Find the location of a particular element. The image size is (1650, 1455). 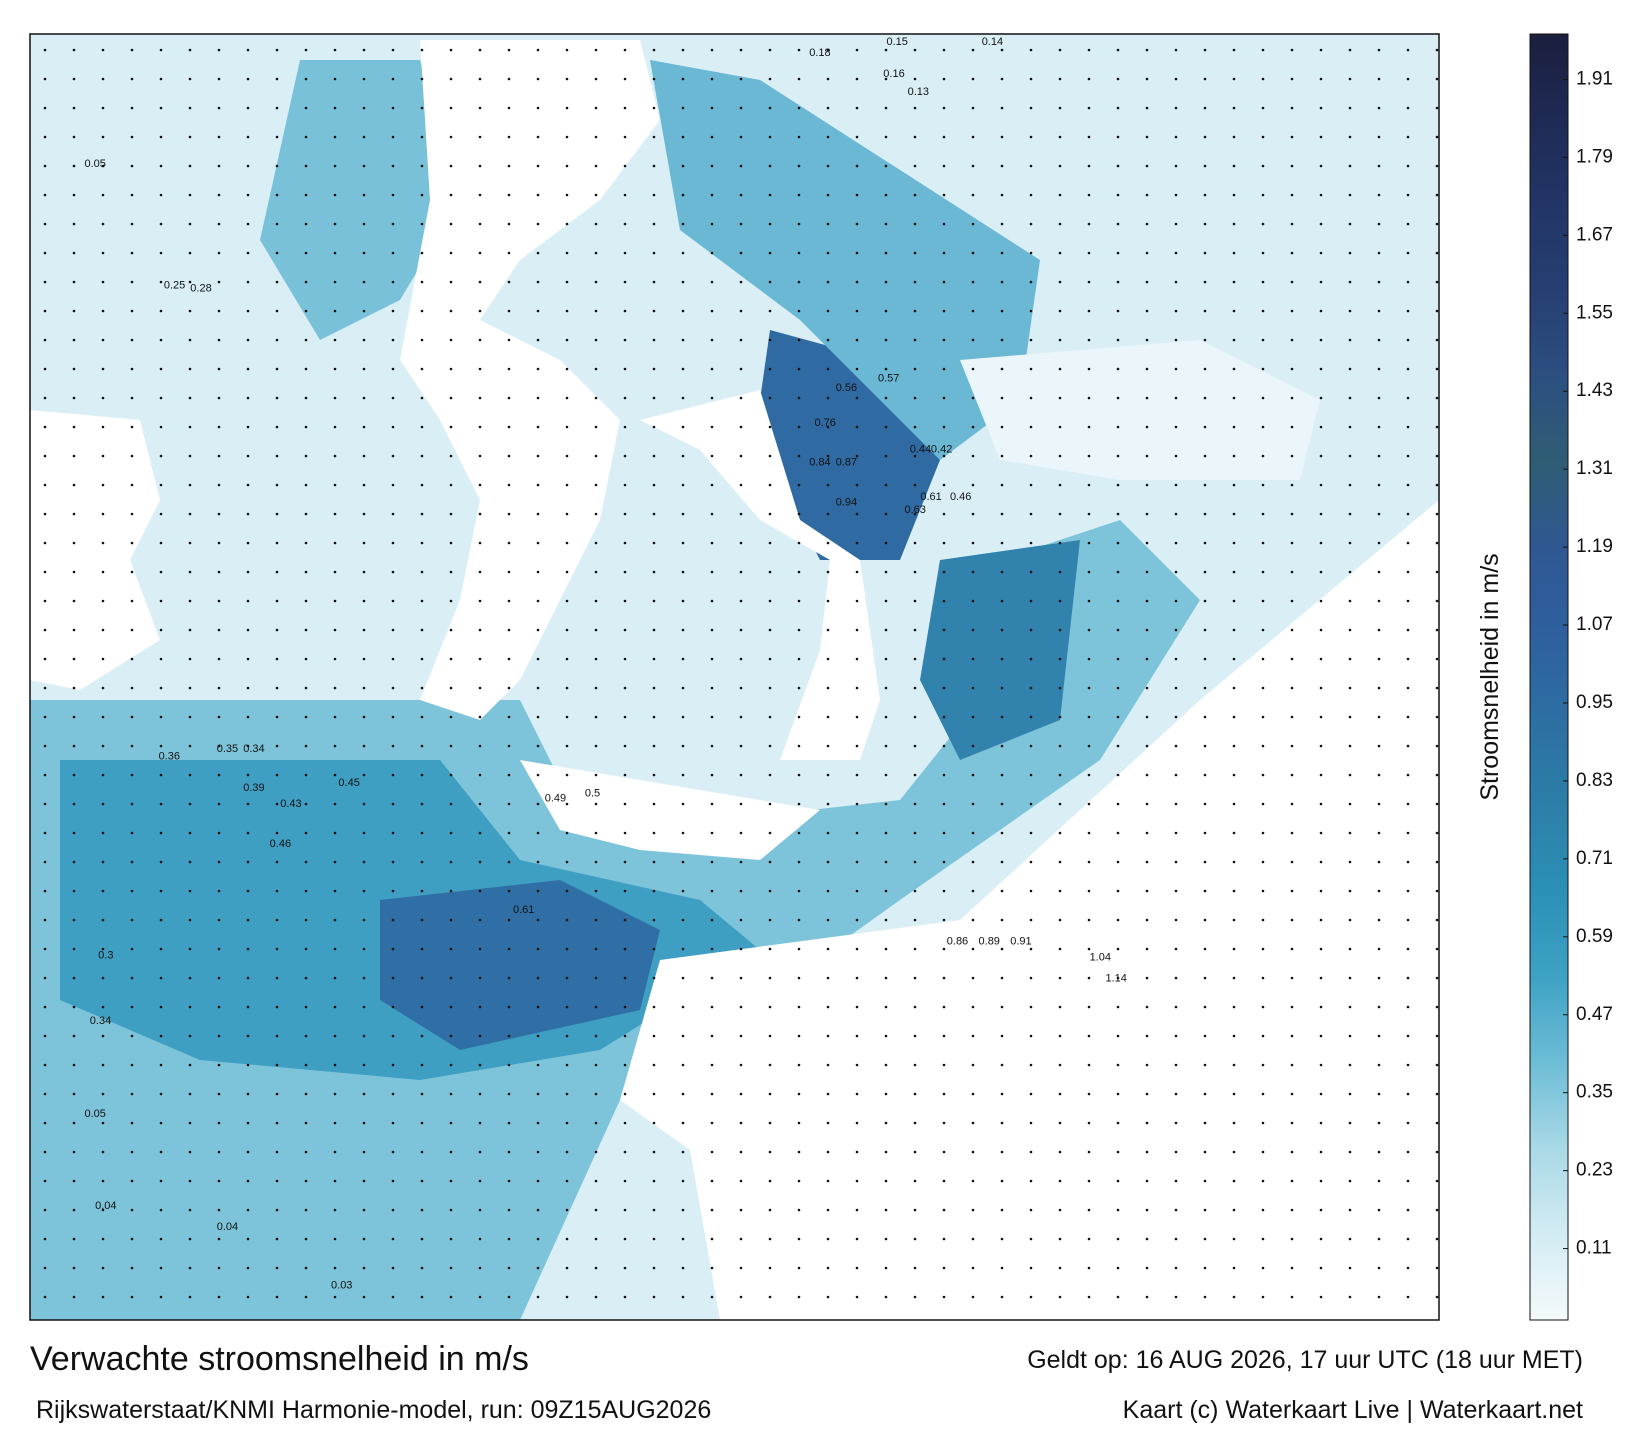

speed-label: 0.57 is located at coordinates (888, 379).